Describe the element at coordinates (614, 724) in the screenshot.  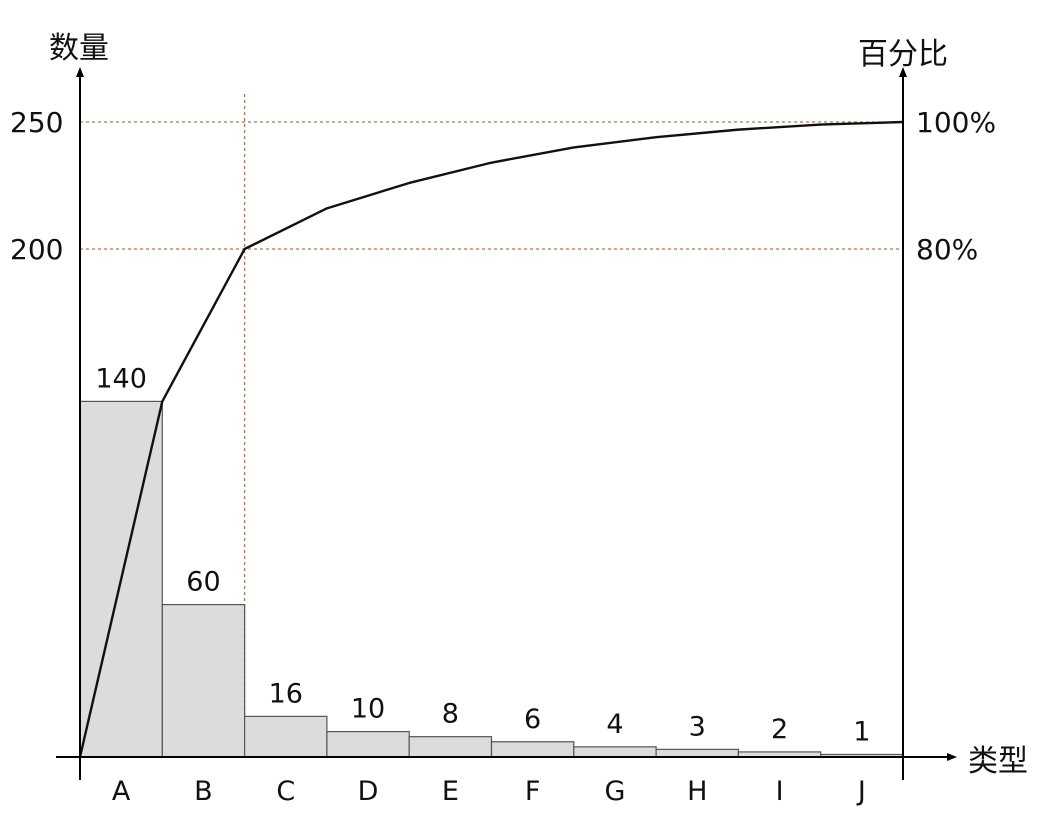
I see `data-label-G: 4` at that location.